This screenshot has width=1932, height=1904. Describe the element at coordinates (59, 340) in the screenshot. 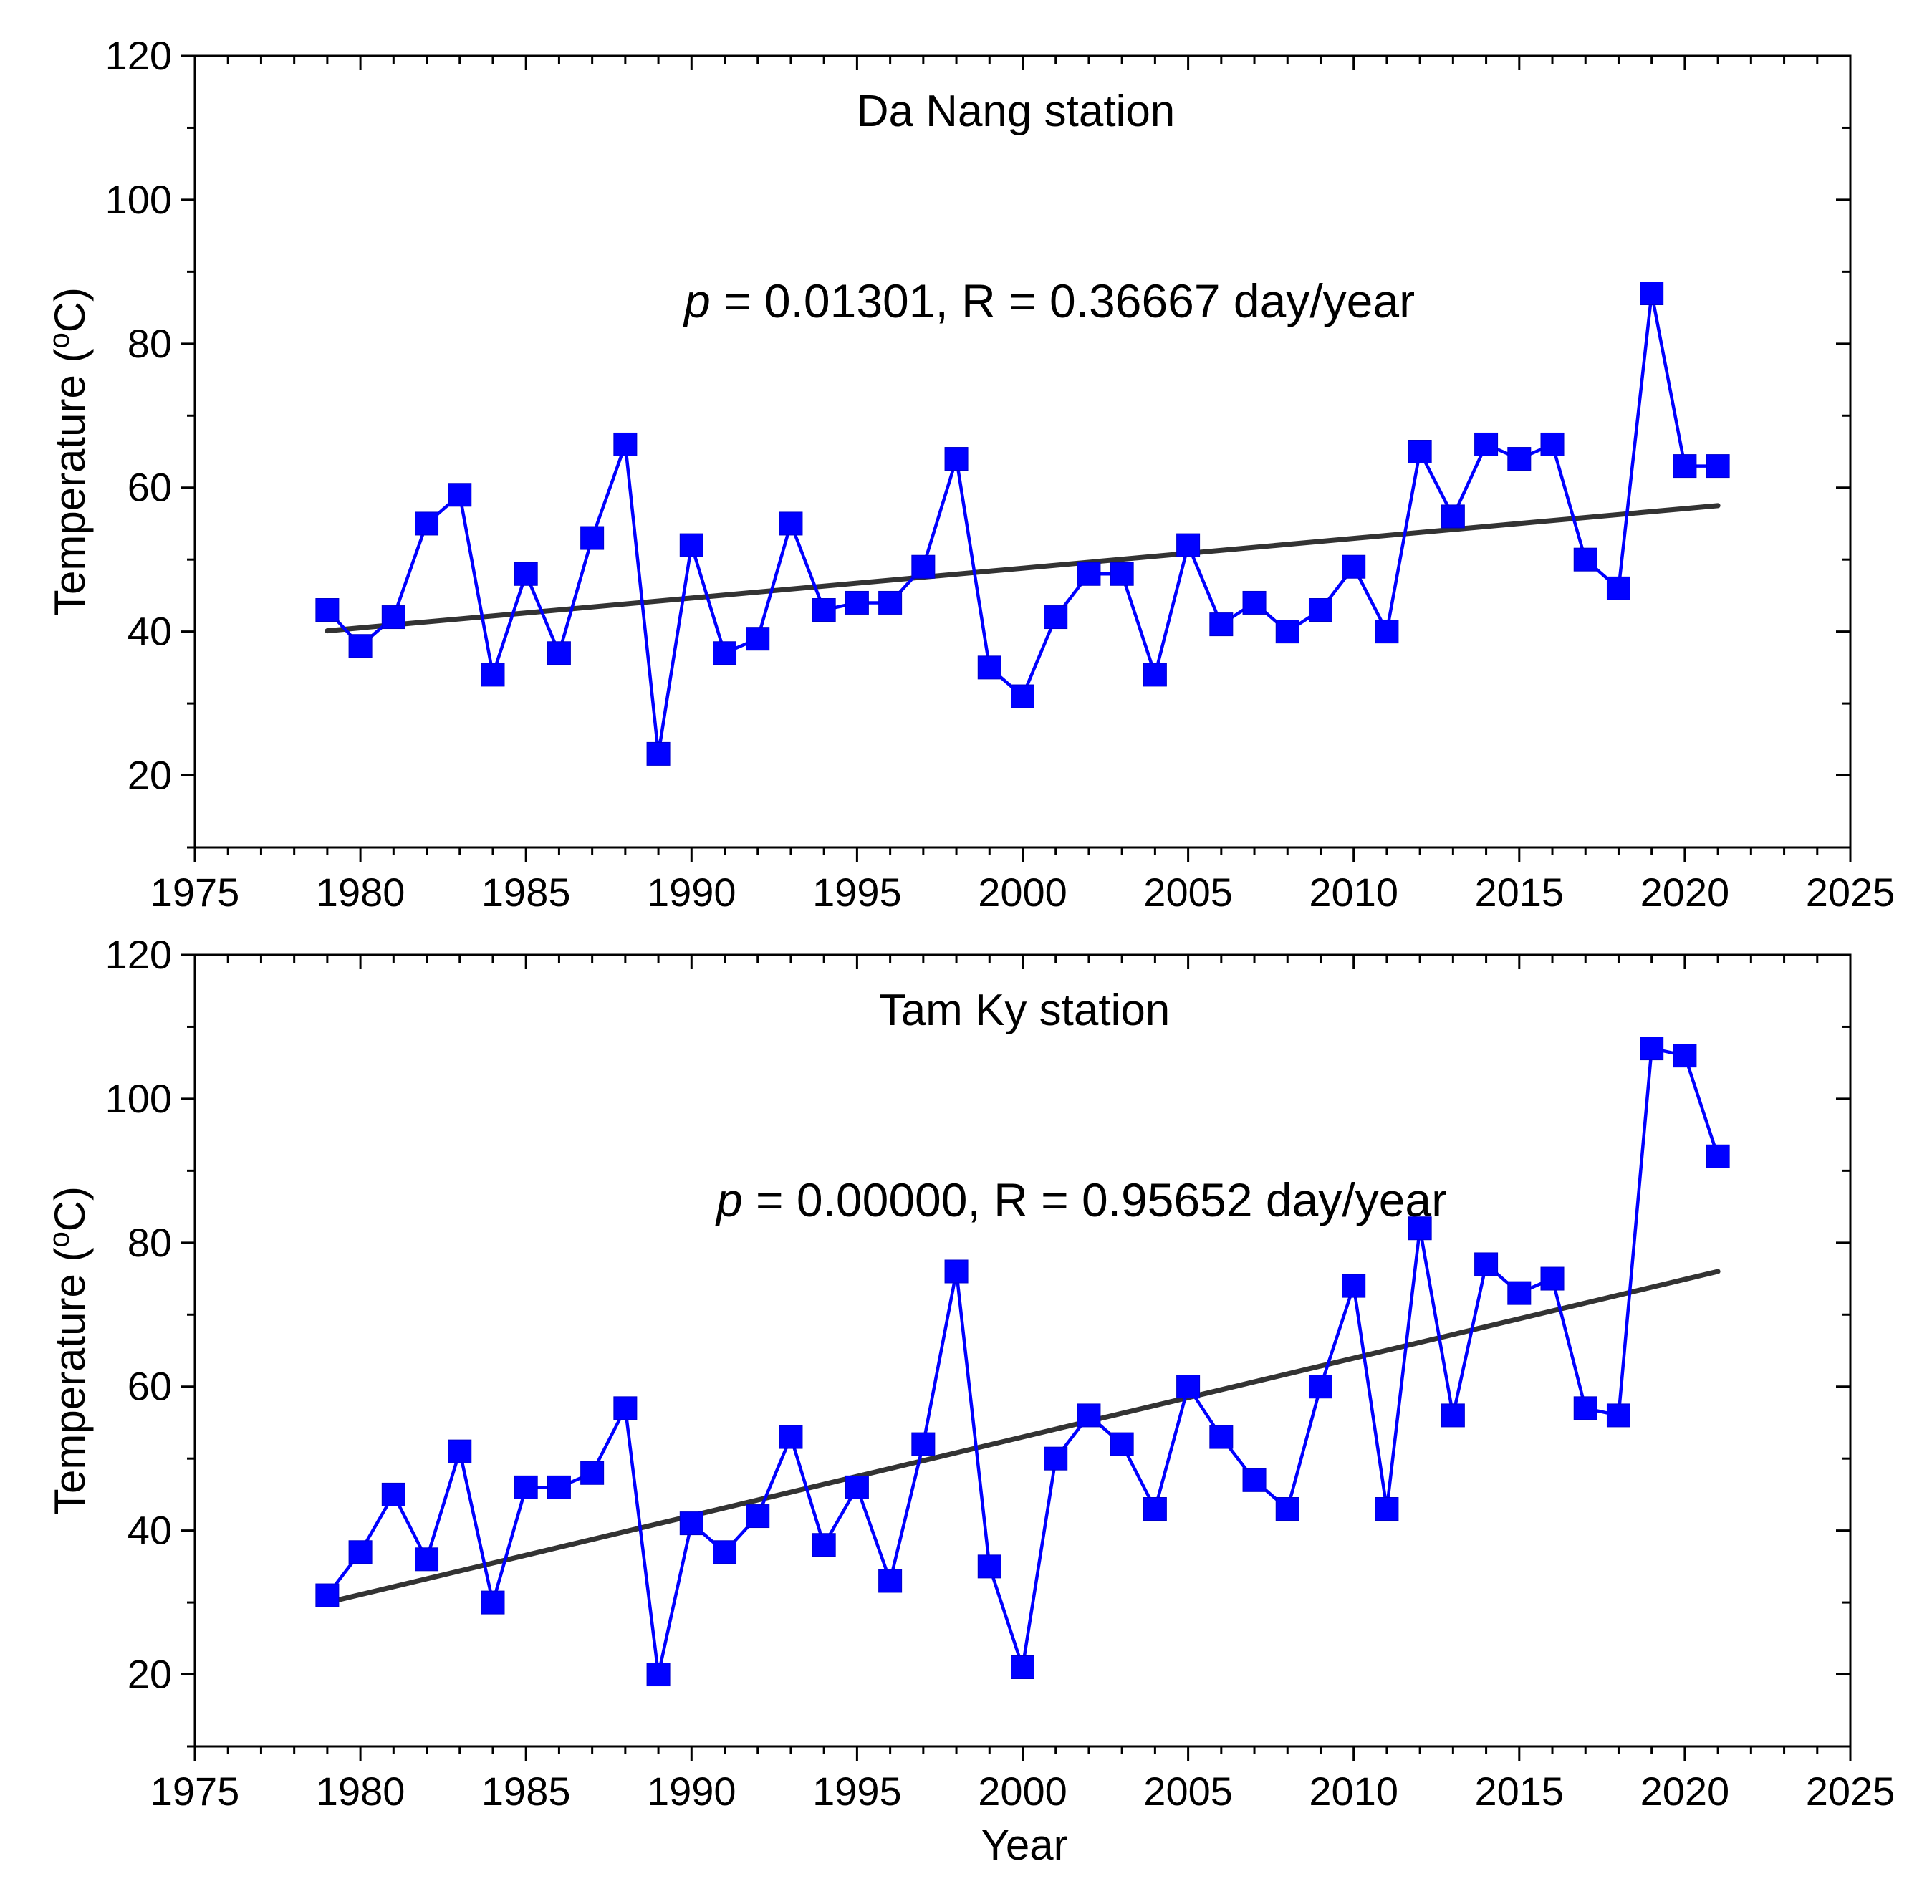

I see `degree-superscript: o` at that location.